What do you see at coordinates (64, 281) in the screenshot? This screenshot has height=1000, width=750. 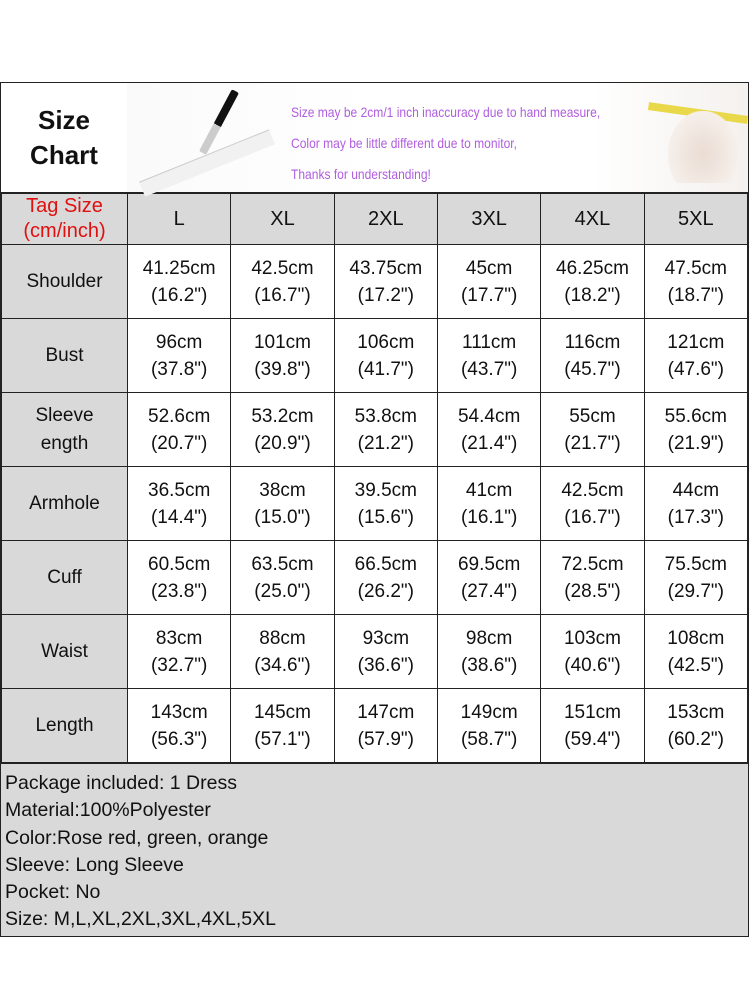 I see `measurement-label: Shoulder` at bounding box center [64, 281].